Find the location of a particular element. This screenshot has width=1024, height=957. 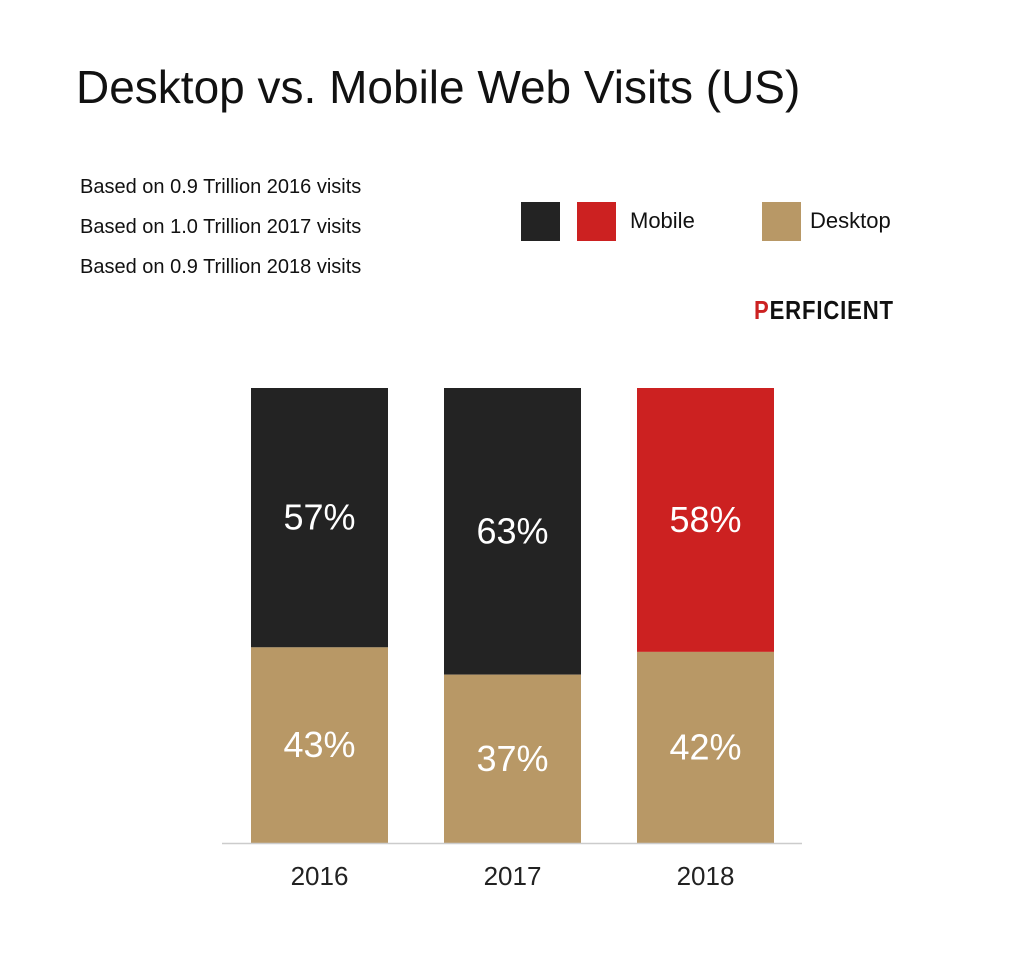

bar-mobile-2016 is located at coordinates (319, 518).